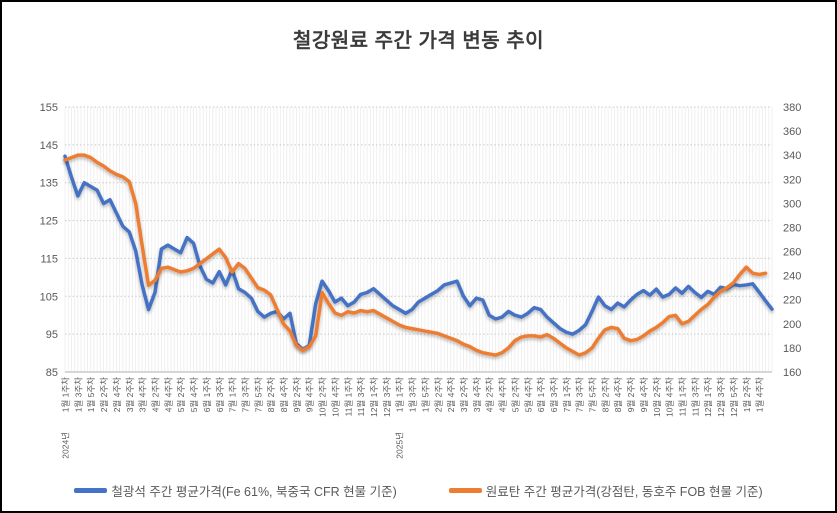 This screenshot has width=837, height=513. What do you see at coordinates (792, 180) in the screenshot?
I see `svg-text: 320` at bounding box center [792, 180].